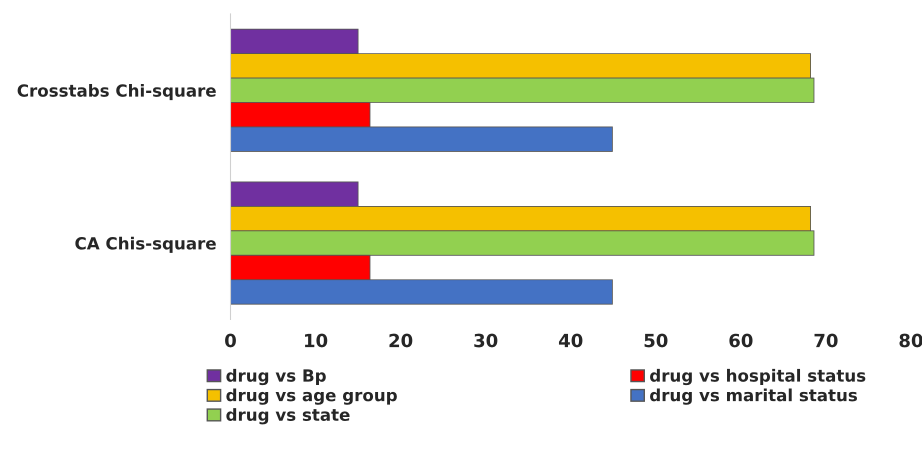 The image size is (922, 463). What do you see at coordinates (311, 396) in the screenshot?
I see `legend-label: drug vs age group` at bounding box center [311, 396].